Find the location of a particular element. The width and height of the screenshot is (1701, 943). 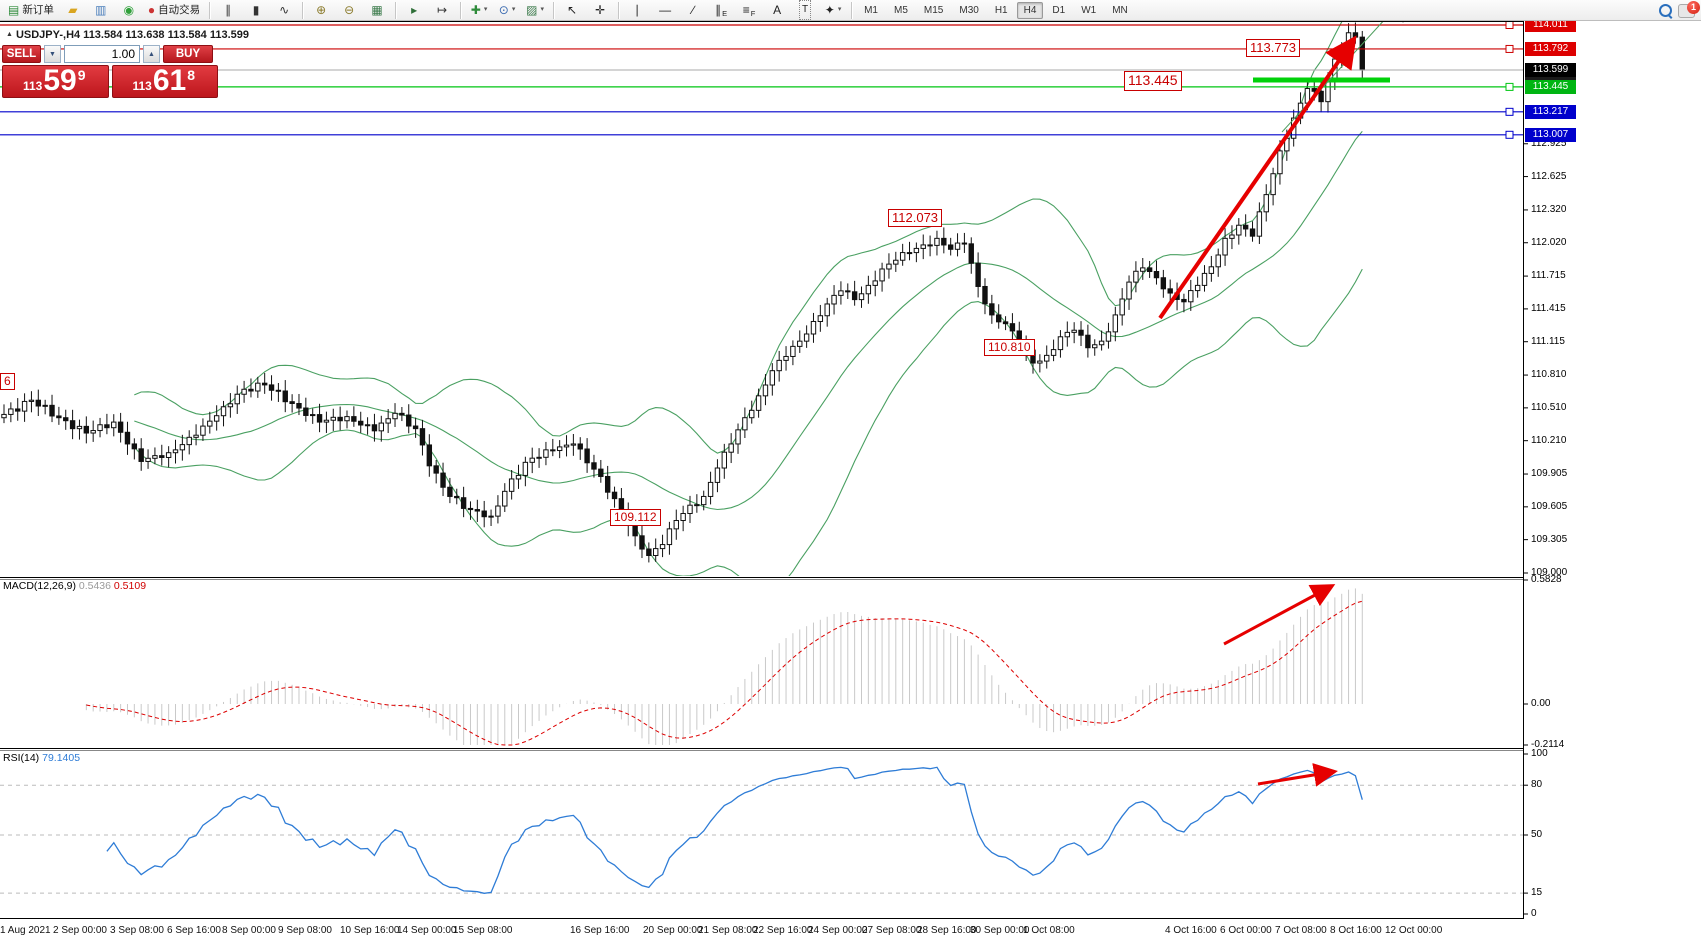

timeframe-mn: MN is located at coordinates (1120, 10).